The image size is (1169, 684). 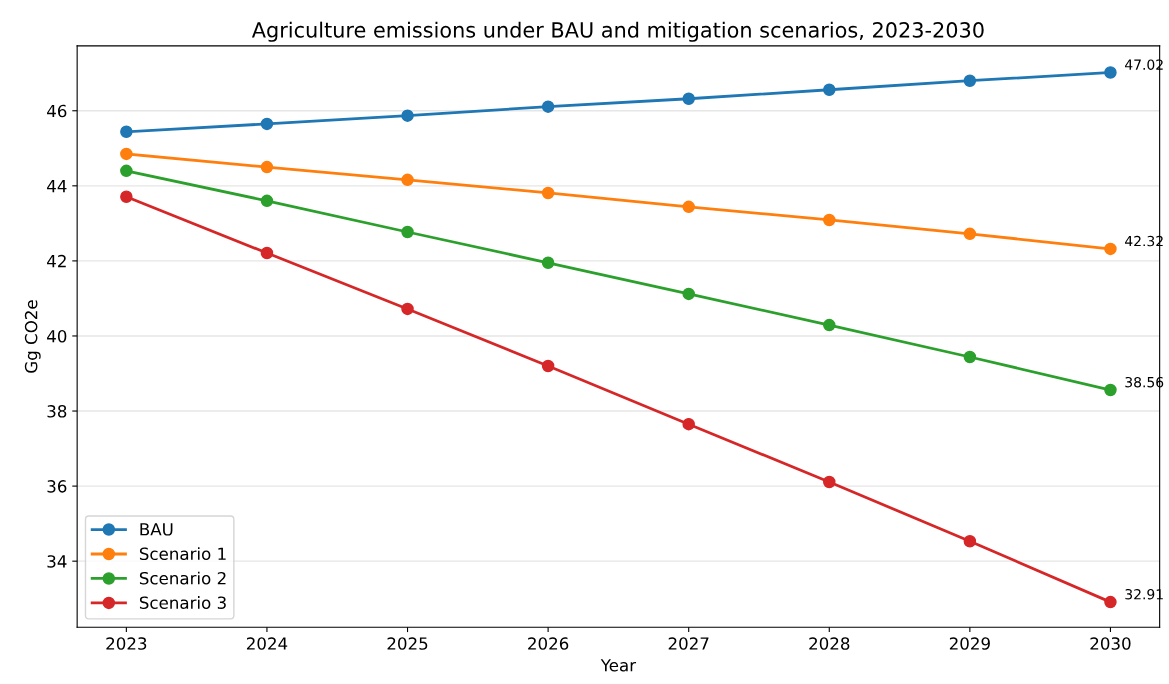 What do you see at coordinates (32, 336) in the screenshot?
I see `y-axis-title: Gg CO2e` at bounding box center [32, 336].